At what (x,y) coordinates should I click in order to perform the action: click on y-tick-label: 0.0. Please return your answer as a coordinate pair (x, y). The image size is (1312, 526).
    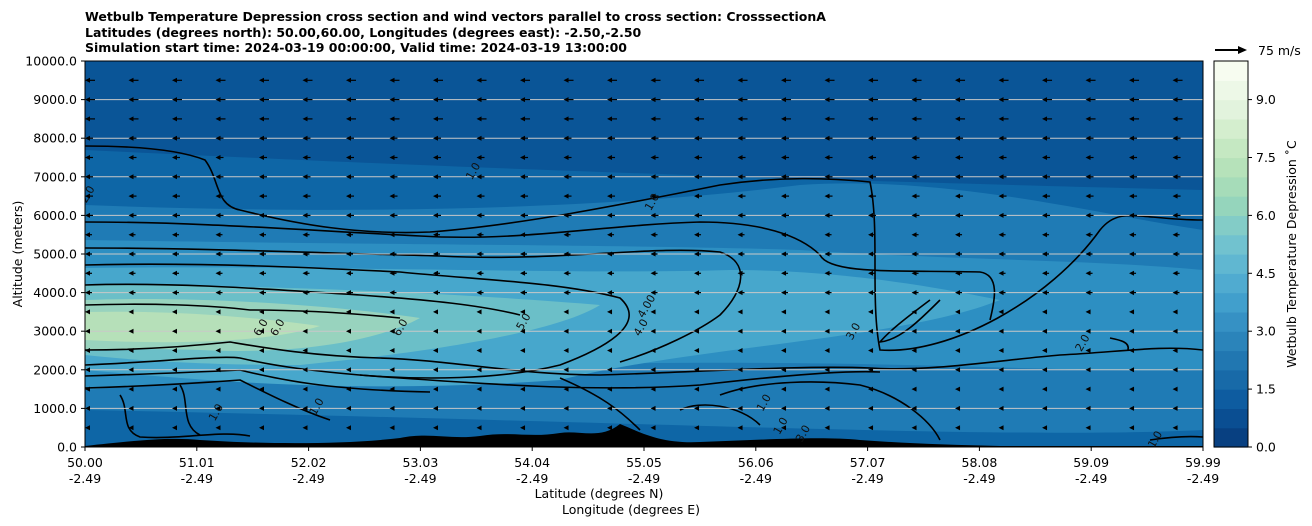
    Looking at the image, I should click on (67, 447).